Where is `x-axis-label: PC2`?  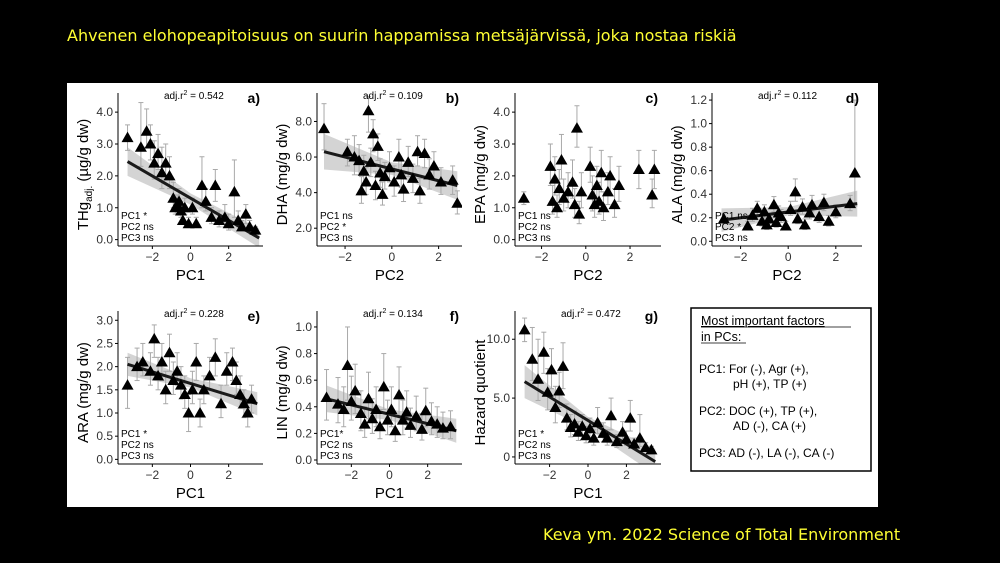 x-axis-label: PC2 is located at coordinates (587, 275).